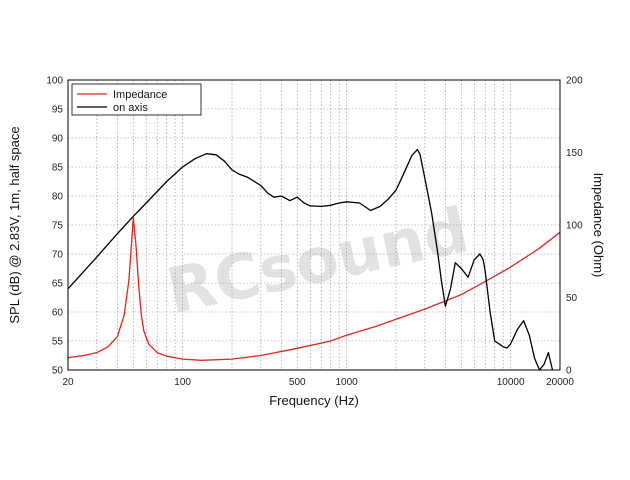  I want to click on x-tick-label: 20000, so click(560, 382).